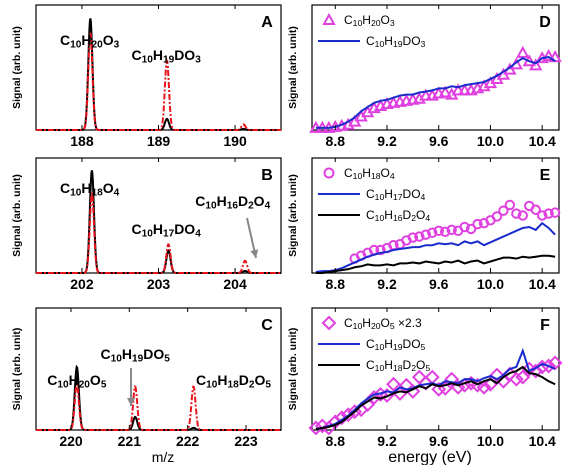 The height and width of the screenshot is (465, 565). I want to click on x-tick-label-C: 223, so click(246, 441).